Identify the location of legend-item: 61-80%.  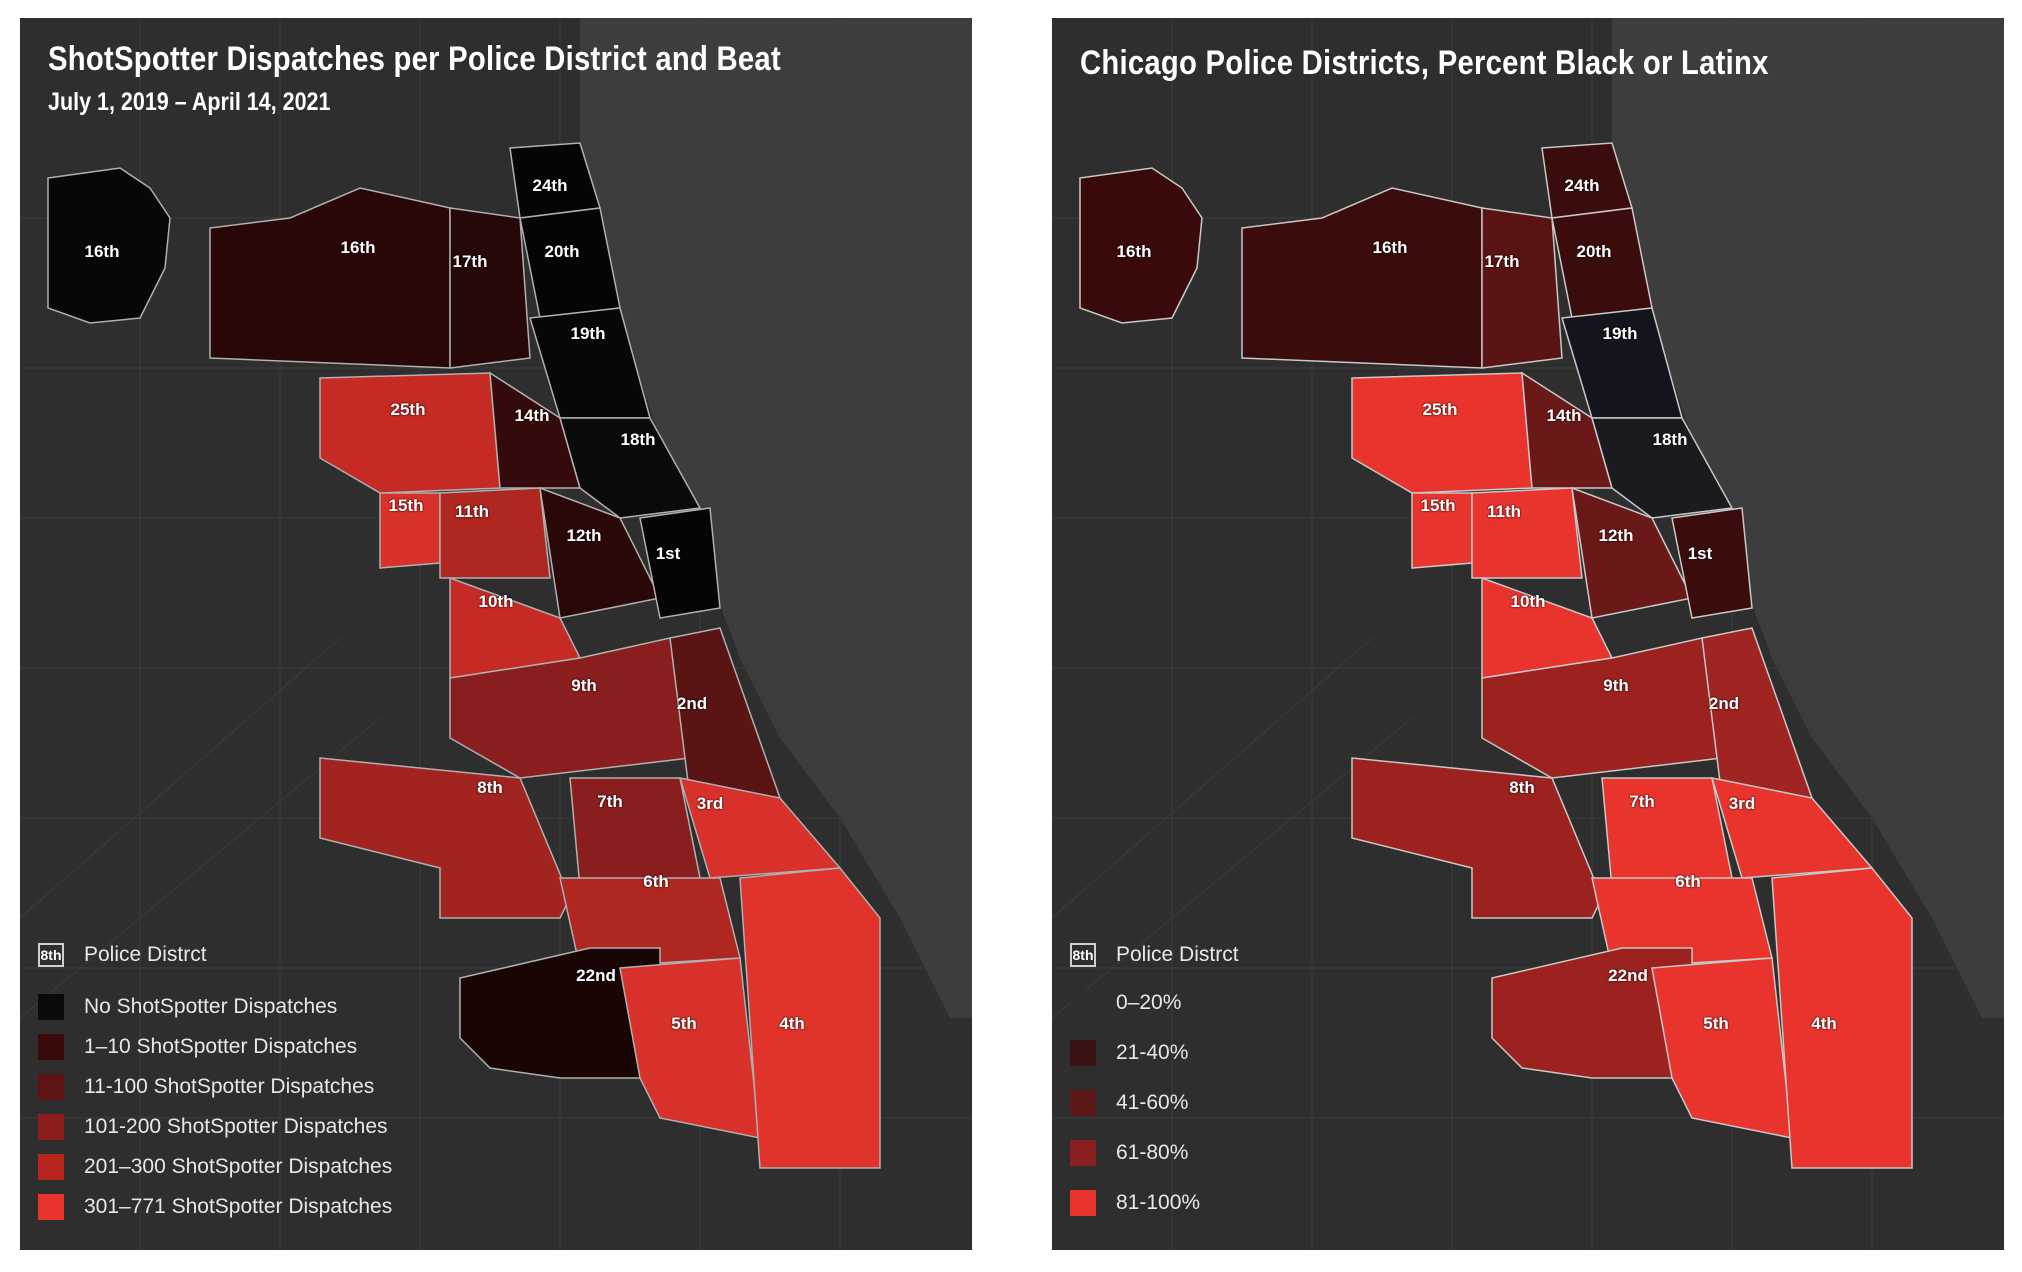
(1129, 1153).